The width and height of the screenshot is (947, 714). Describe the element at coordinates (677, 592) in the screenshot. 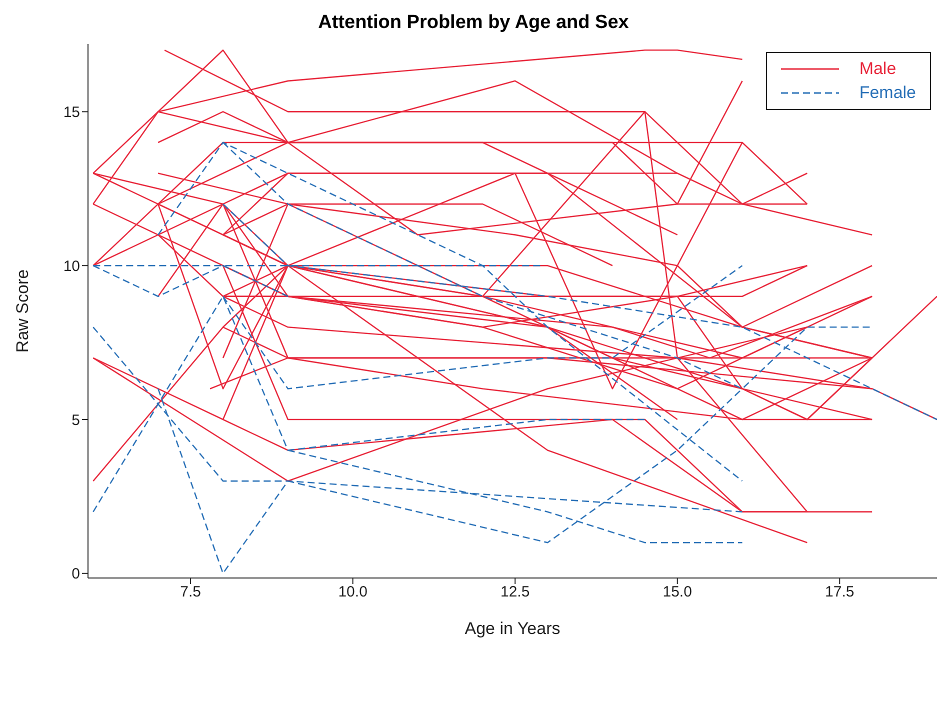

I see `x-tick-label: 15.0` at that location.